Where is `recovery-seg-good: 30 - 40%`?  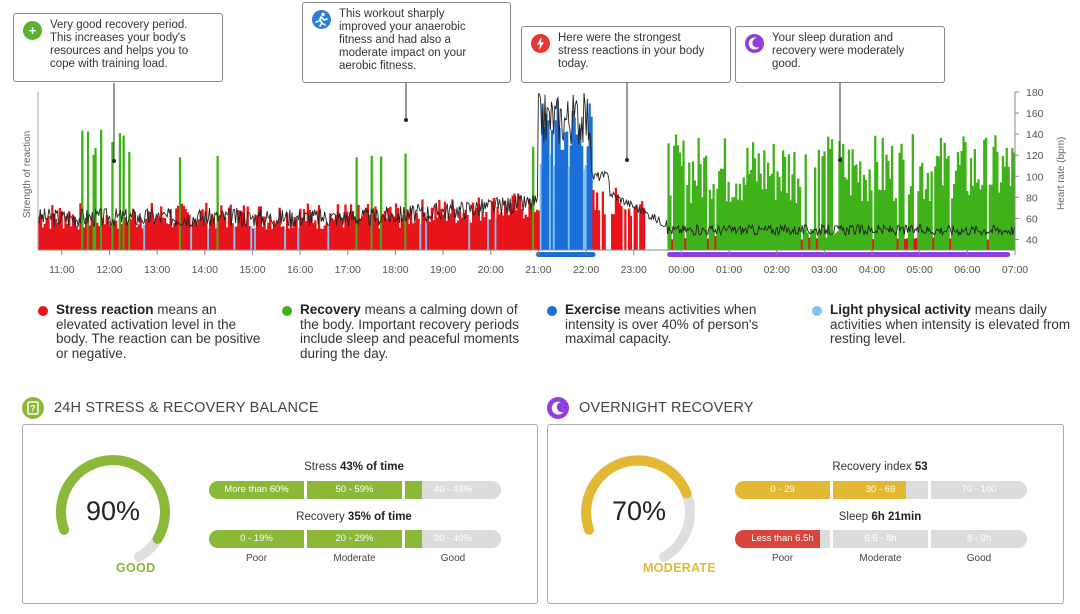
recovery-seg-good: 30 - 40% is located at coordinates (453, 539).